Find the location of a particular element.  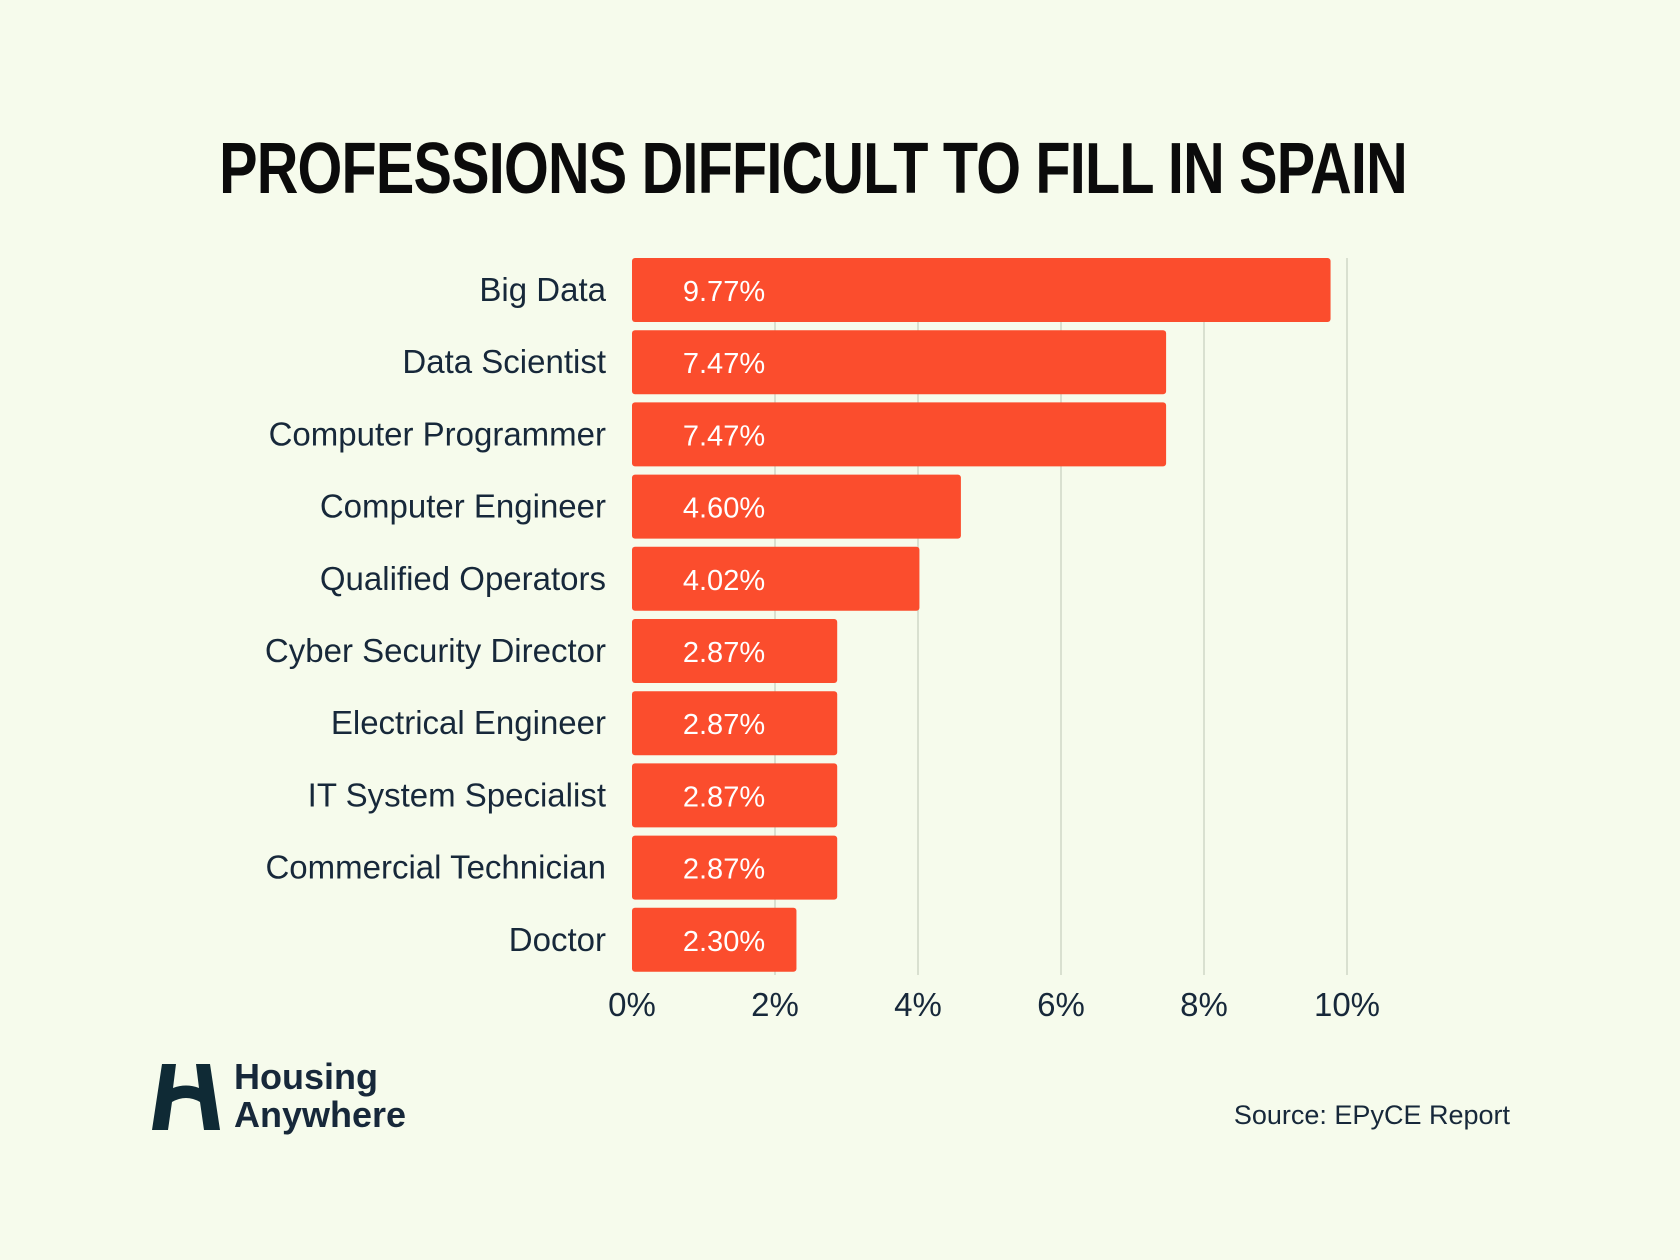

x-tick-label: 4% is located at coordinates (918, 1004).